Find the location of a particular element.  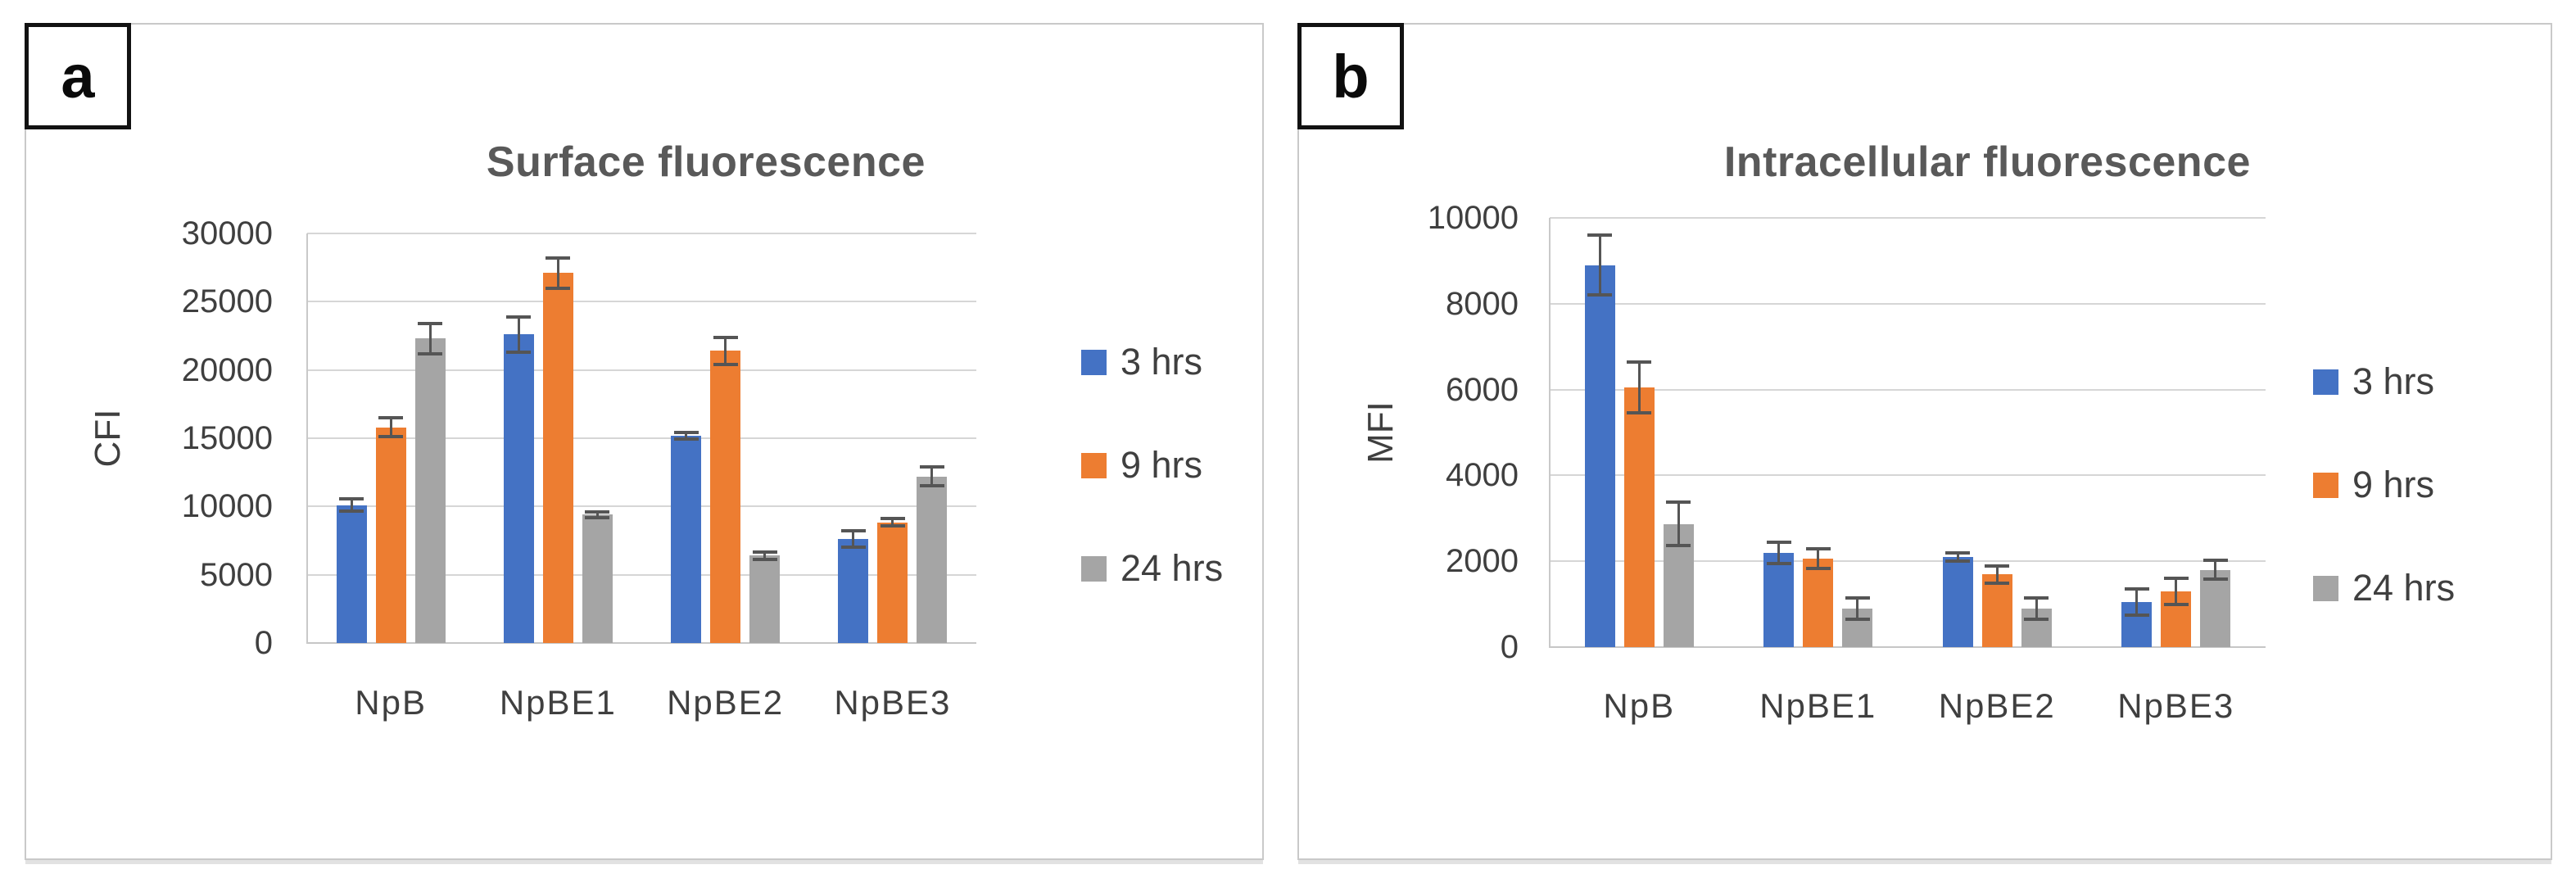

y-tick-label: 5000 is located at coordinates (236, 574).